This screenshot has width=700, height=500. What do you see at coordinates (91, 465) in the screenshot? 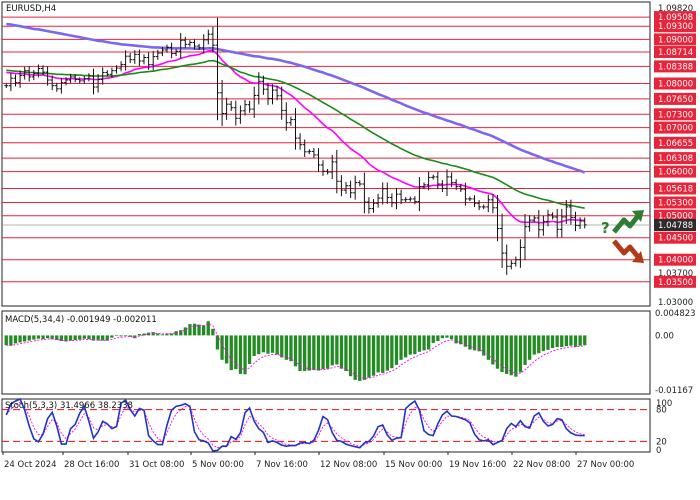
I see `x-tick-label: 28 Oct 16:00` at bounding box center [91, 465].